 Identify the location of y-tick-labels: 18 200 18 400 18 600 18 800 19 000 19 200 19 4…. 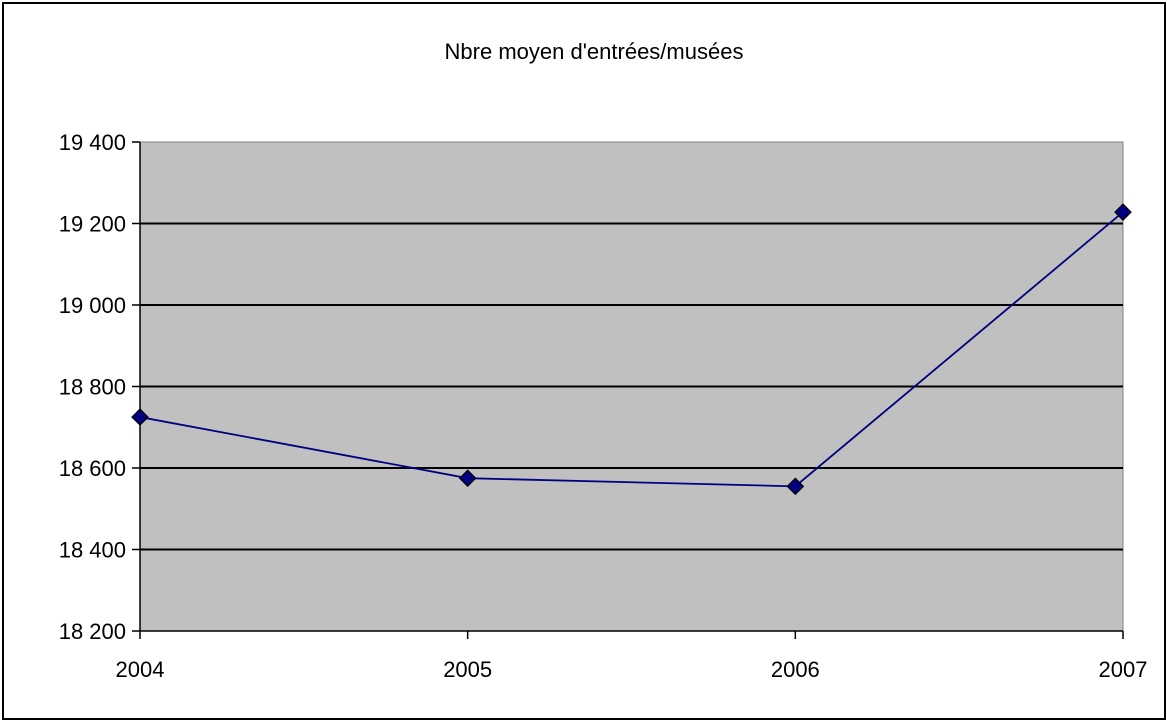
(92, 387).